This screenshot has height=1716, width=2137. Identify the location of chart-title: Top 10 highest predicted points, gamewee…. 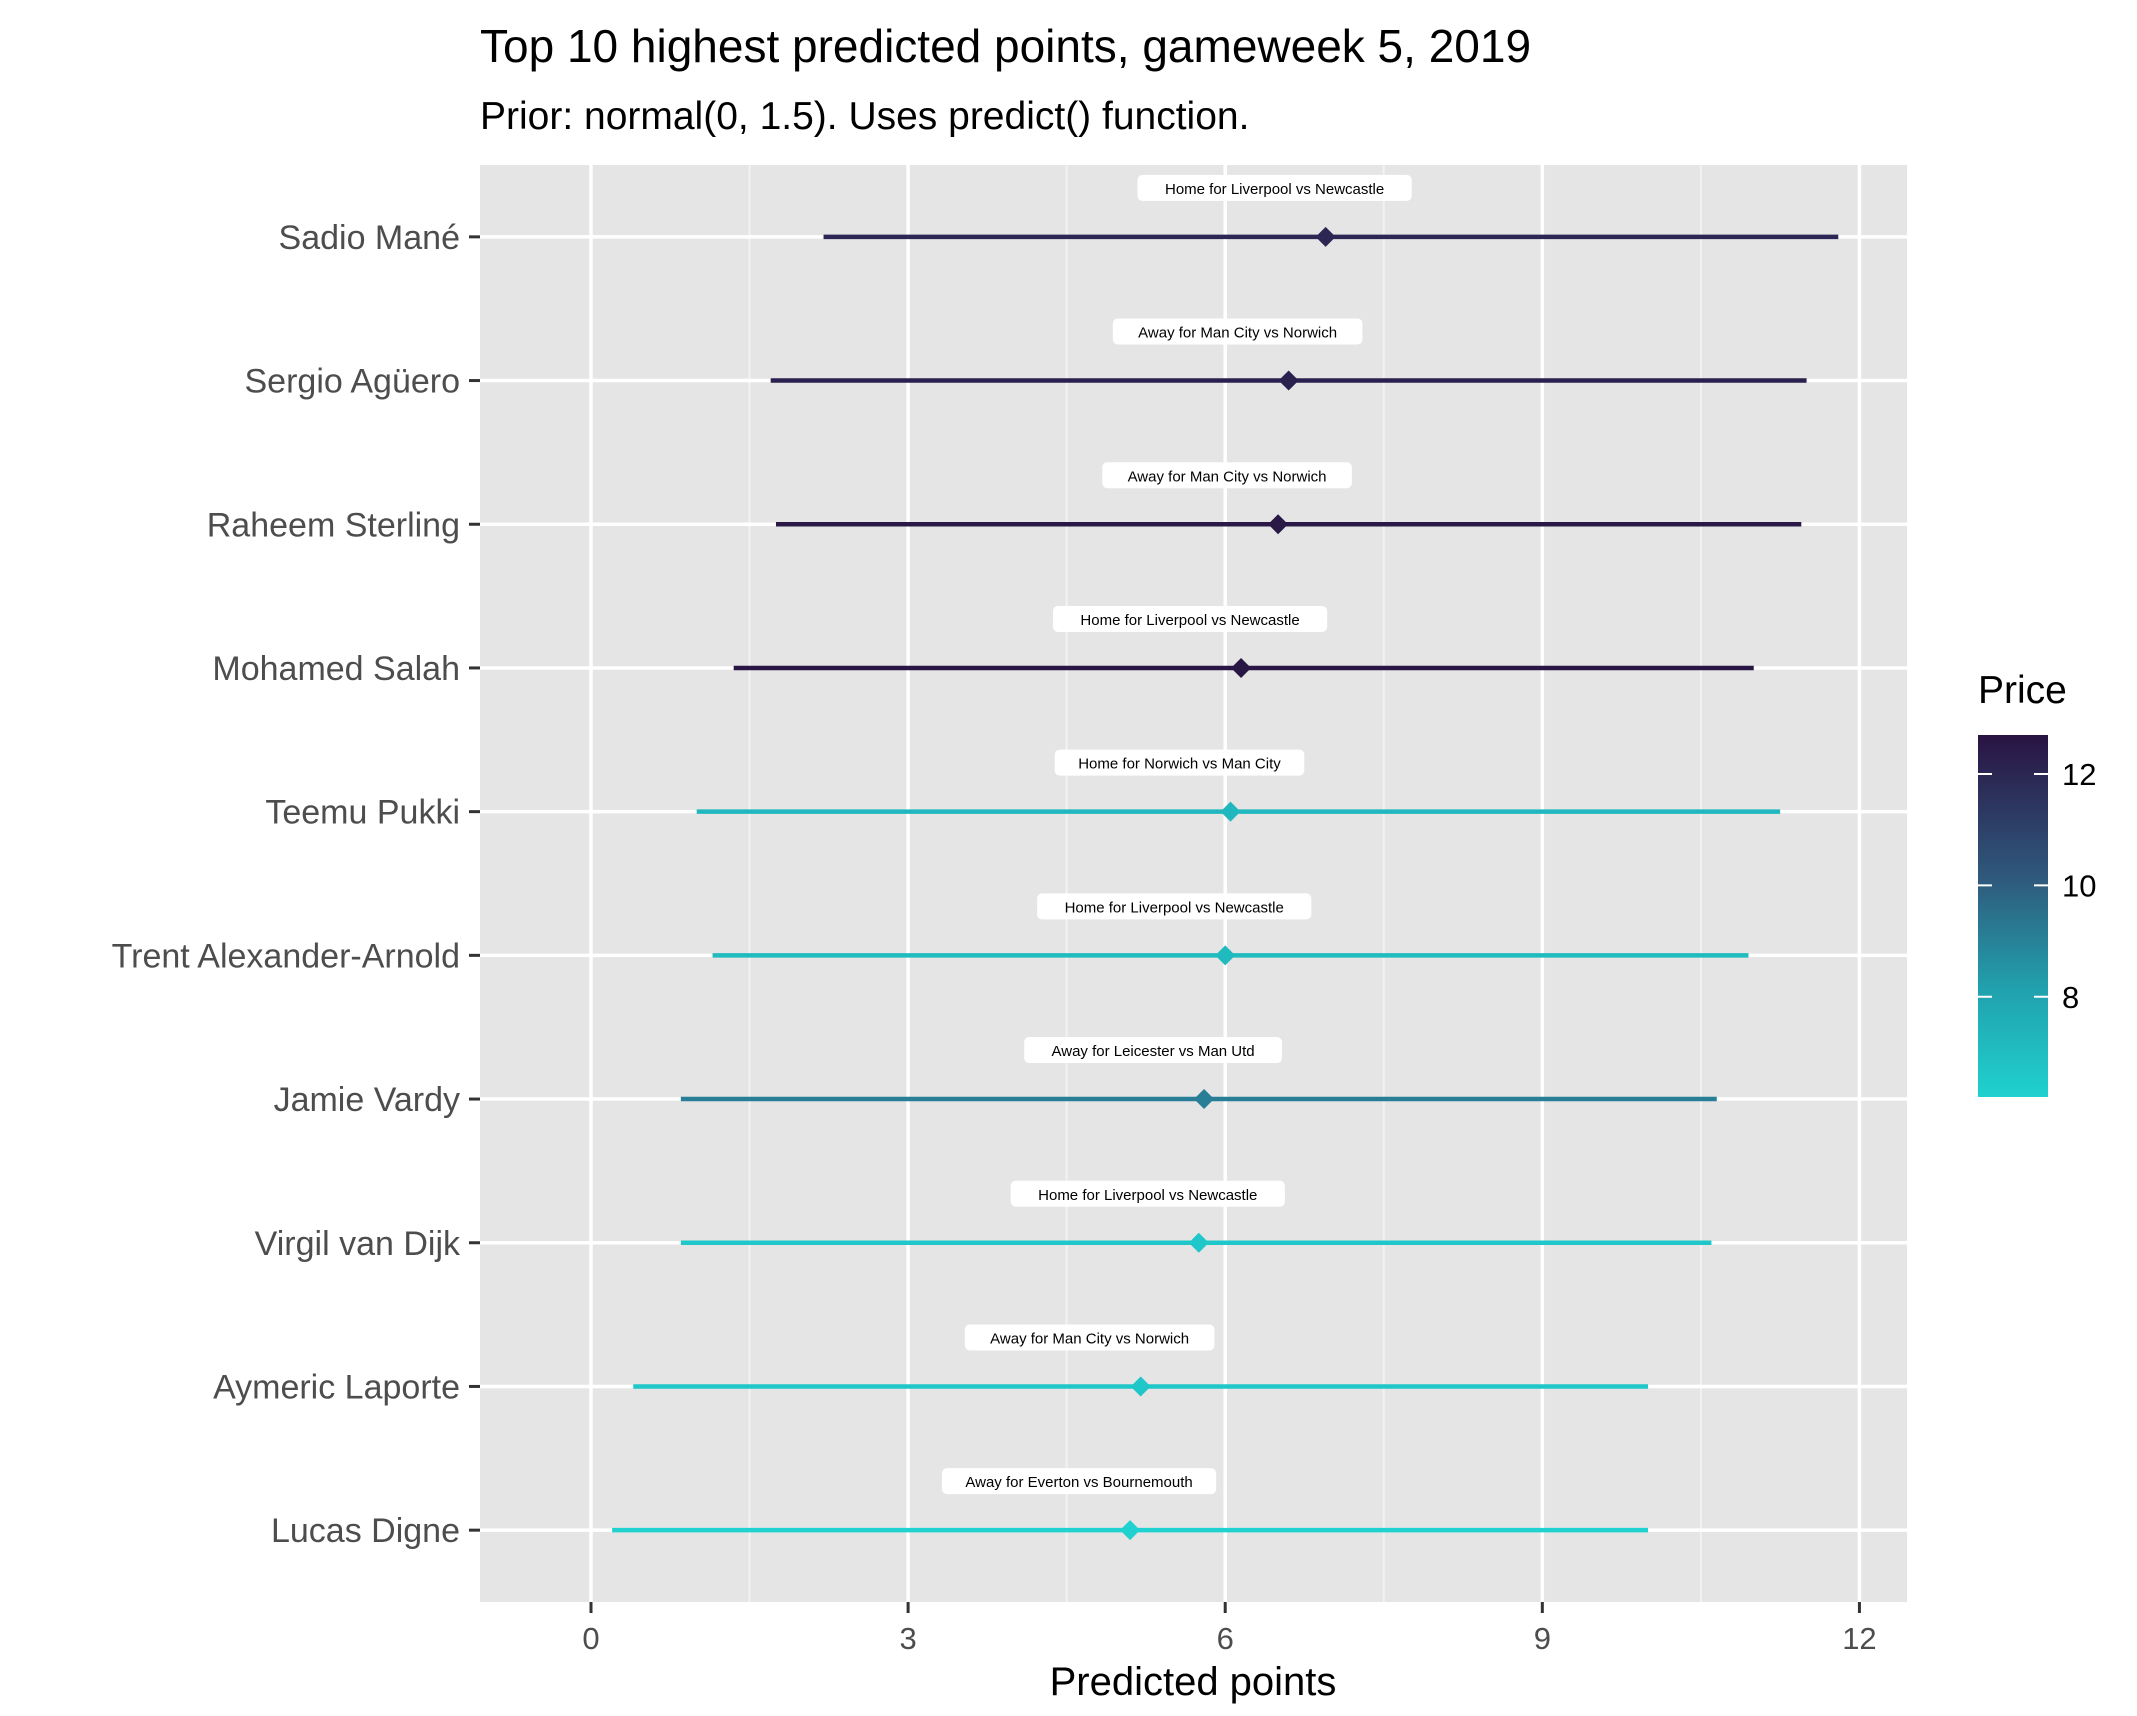
(1005, 46).